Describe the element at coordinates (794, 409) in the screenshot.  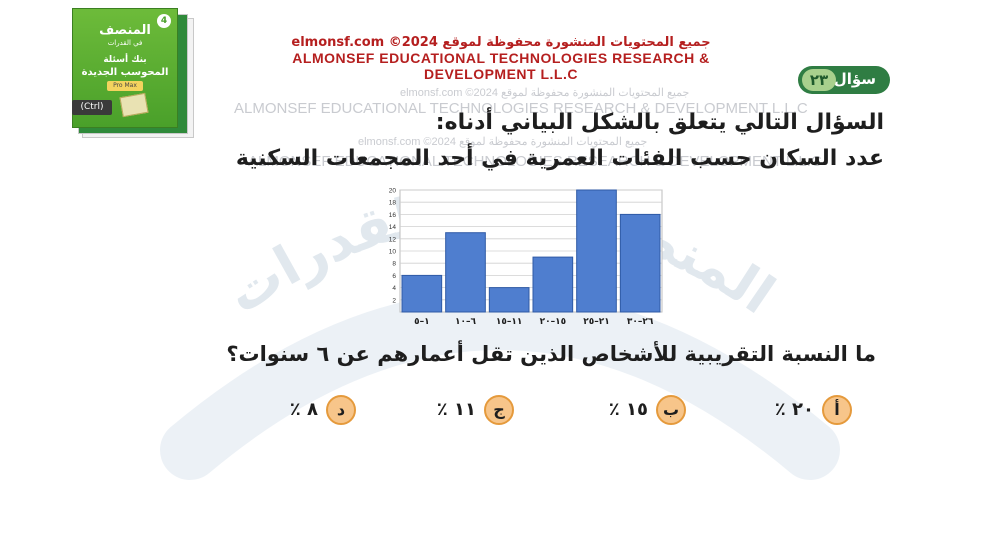
I see `option-a-value: ٢٠ ٪` at that location.